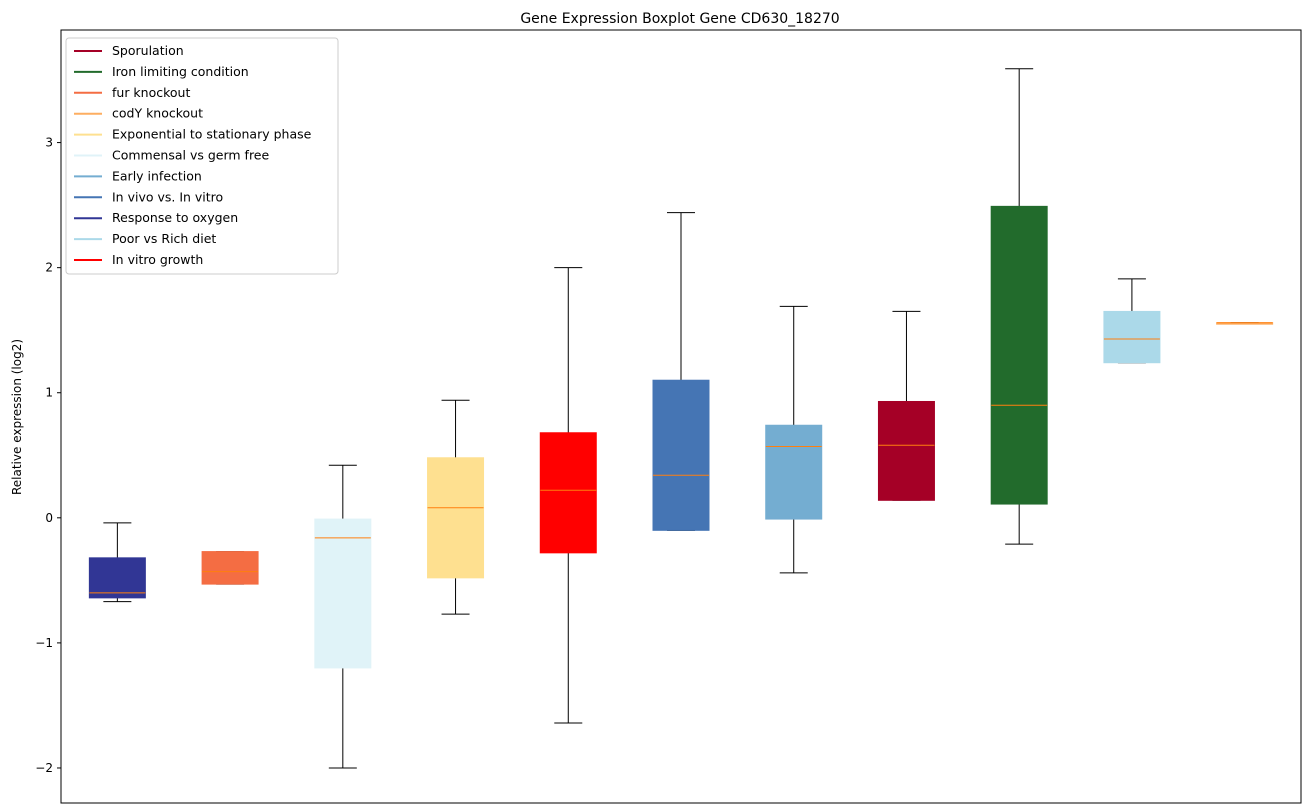 This screenshot has width=1309, height=812. I want to click on legend-entry: fur knockout, so click(132, 92).